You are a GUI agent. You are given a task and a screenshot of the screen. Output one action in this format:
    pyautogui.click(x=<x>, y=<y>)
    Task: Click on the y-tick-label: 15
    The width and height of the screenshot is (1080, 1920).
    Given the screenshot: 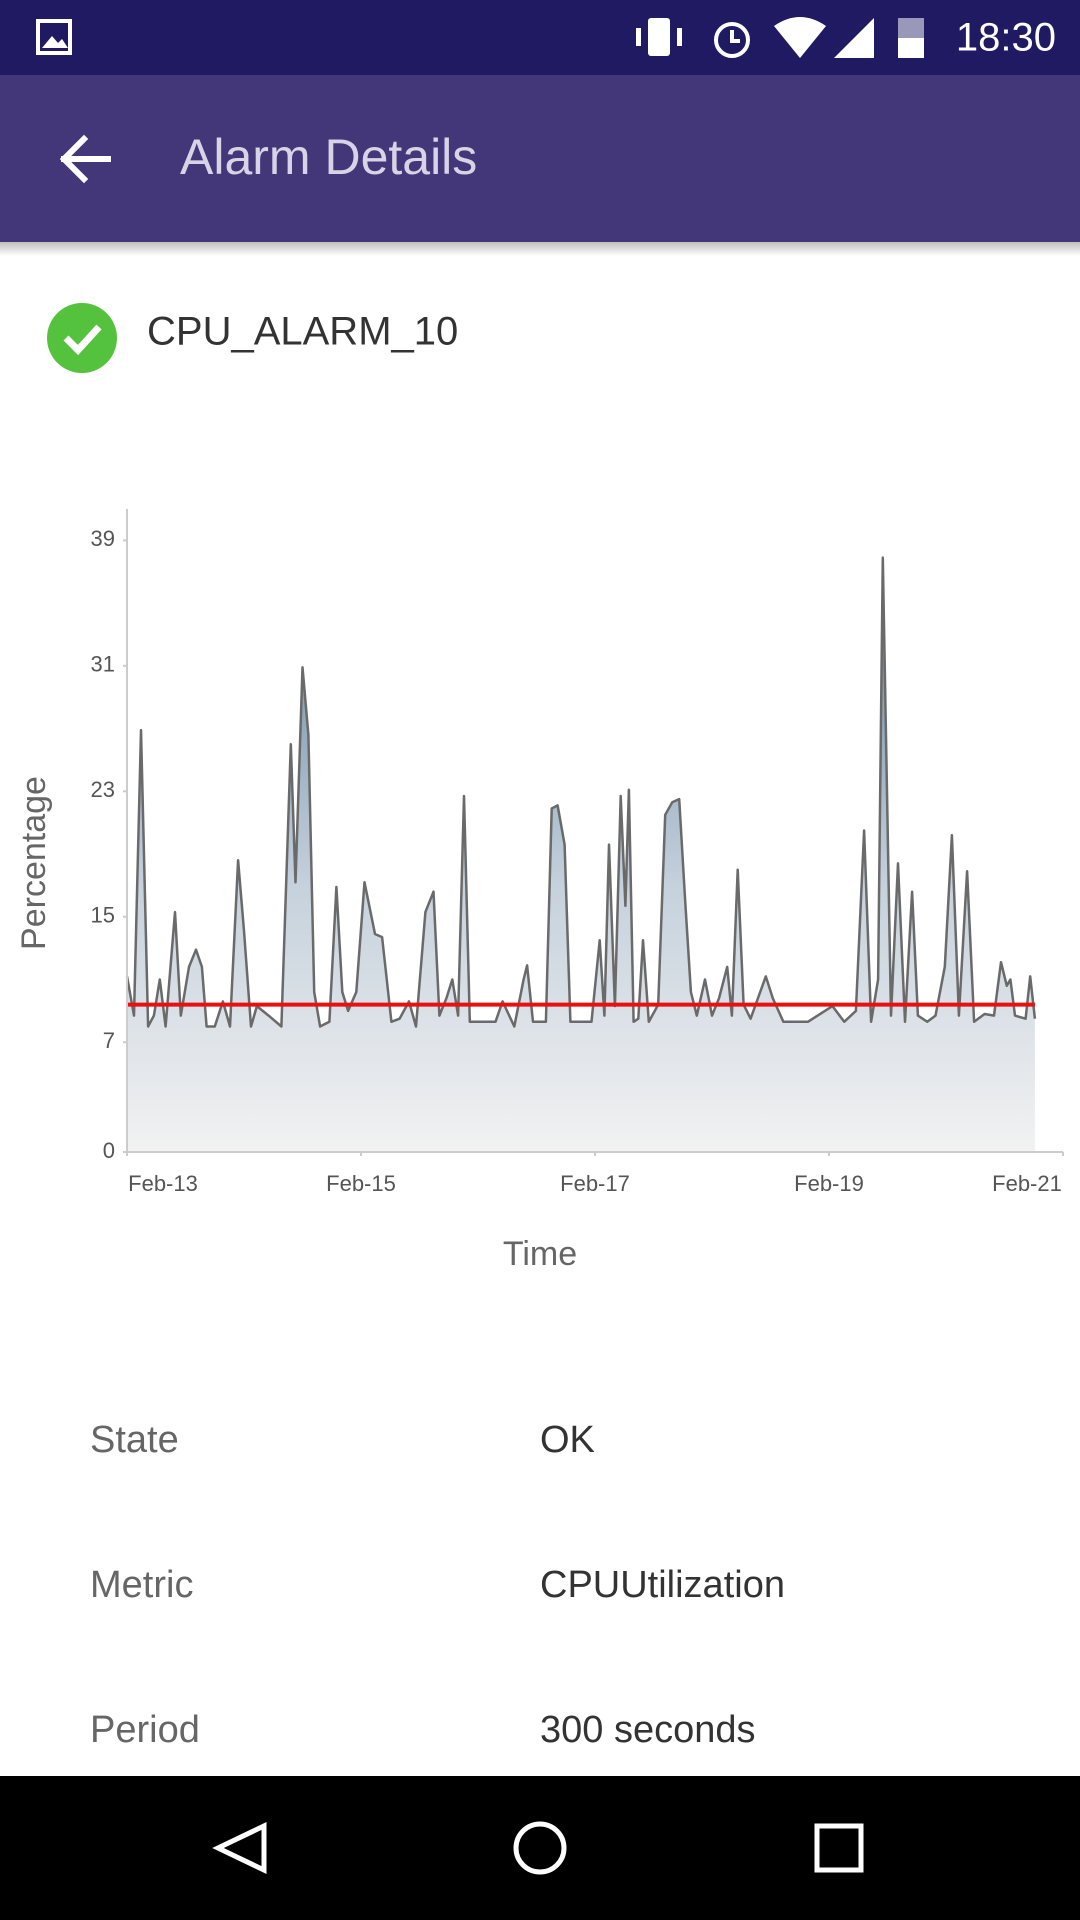 What is the action you would take?
    pyautogui.click(x=103, y=915)
    